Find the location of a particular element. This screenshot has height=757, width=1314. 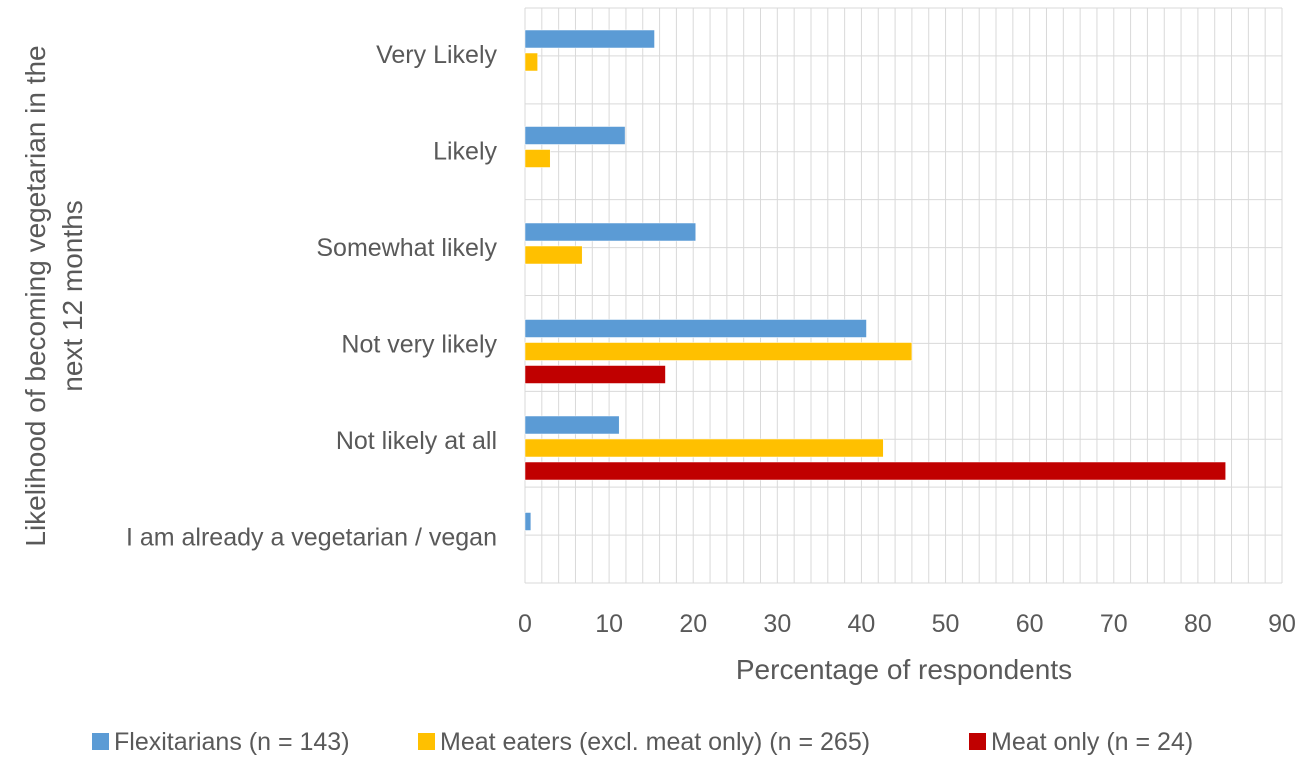

x-tick-label: 10 is located at coordinates (609, 624).